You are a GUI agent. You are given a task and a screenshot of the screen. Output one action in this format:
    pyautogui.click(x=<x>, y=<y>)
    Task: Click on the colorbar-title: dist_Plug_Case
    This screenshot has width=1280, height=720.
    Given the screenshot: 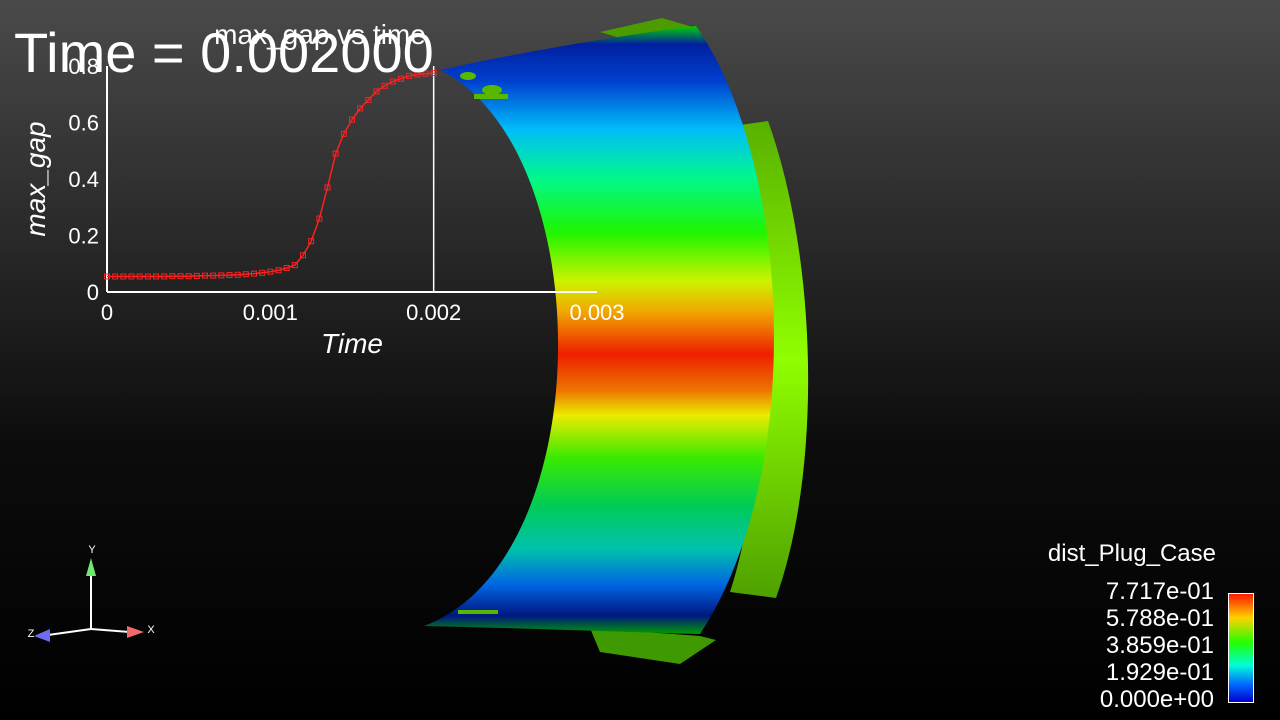 What is the action you would take?
    pyautogui.click(x=1131, y=553)
    